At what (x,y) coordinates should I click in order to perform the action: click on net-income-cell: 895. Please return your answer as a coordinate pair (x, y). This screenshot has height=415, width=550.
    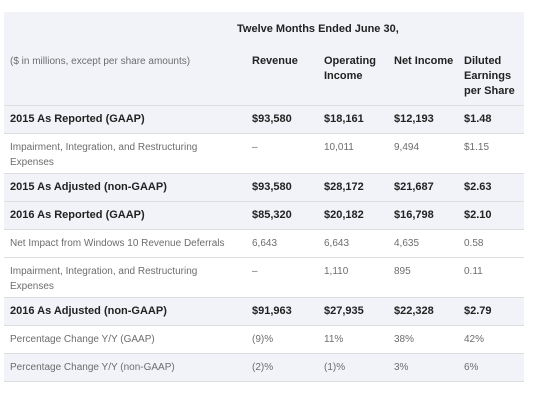
    Looking at the image, I should click on (423, 278).